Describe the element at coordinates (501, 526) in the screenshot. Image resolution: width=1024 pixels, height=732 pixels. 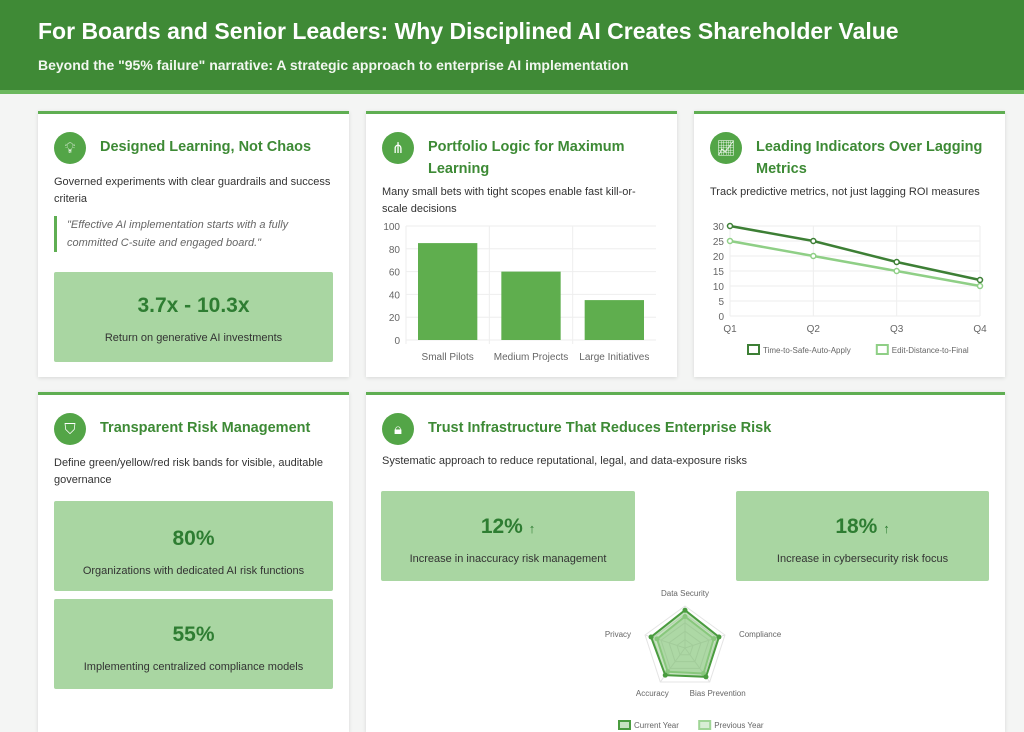
I see `stat-value: 12%` at that location.